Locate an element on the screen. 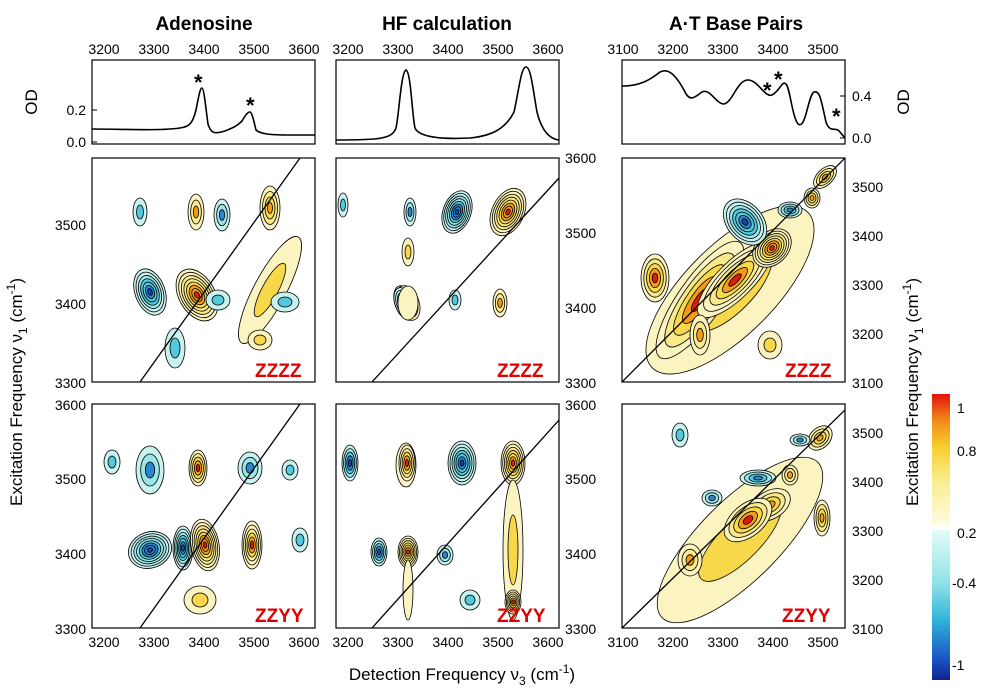  y-axis-adenosine-zzzz: 3300 3400 3500 is located at coordinates (70, 304).